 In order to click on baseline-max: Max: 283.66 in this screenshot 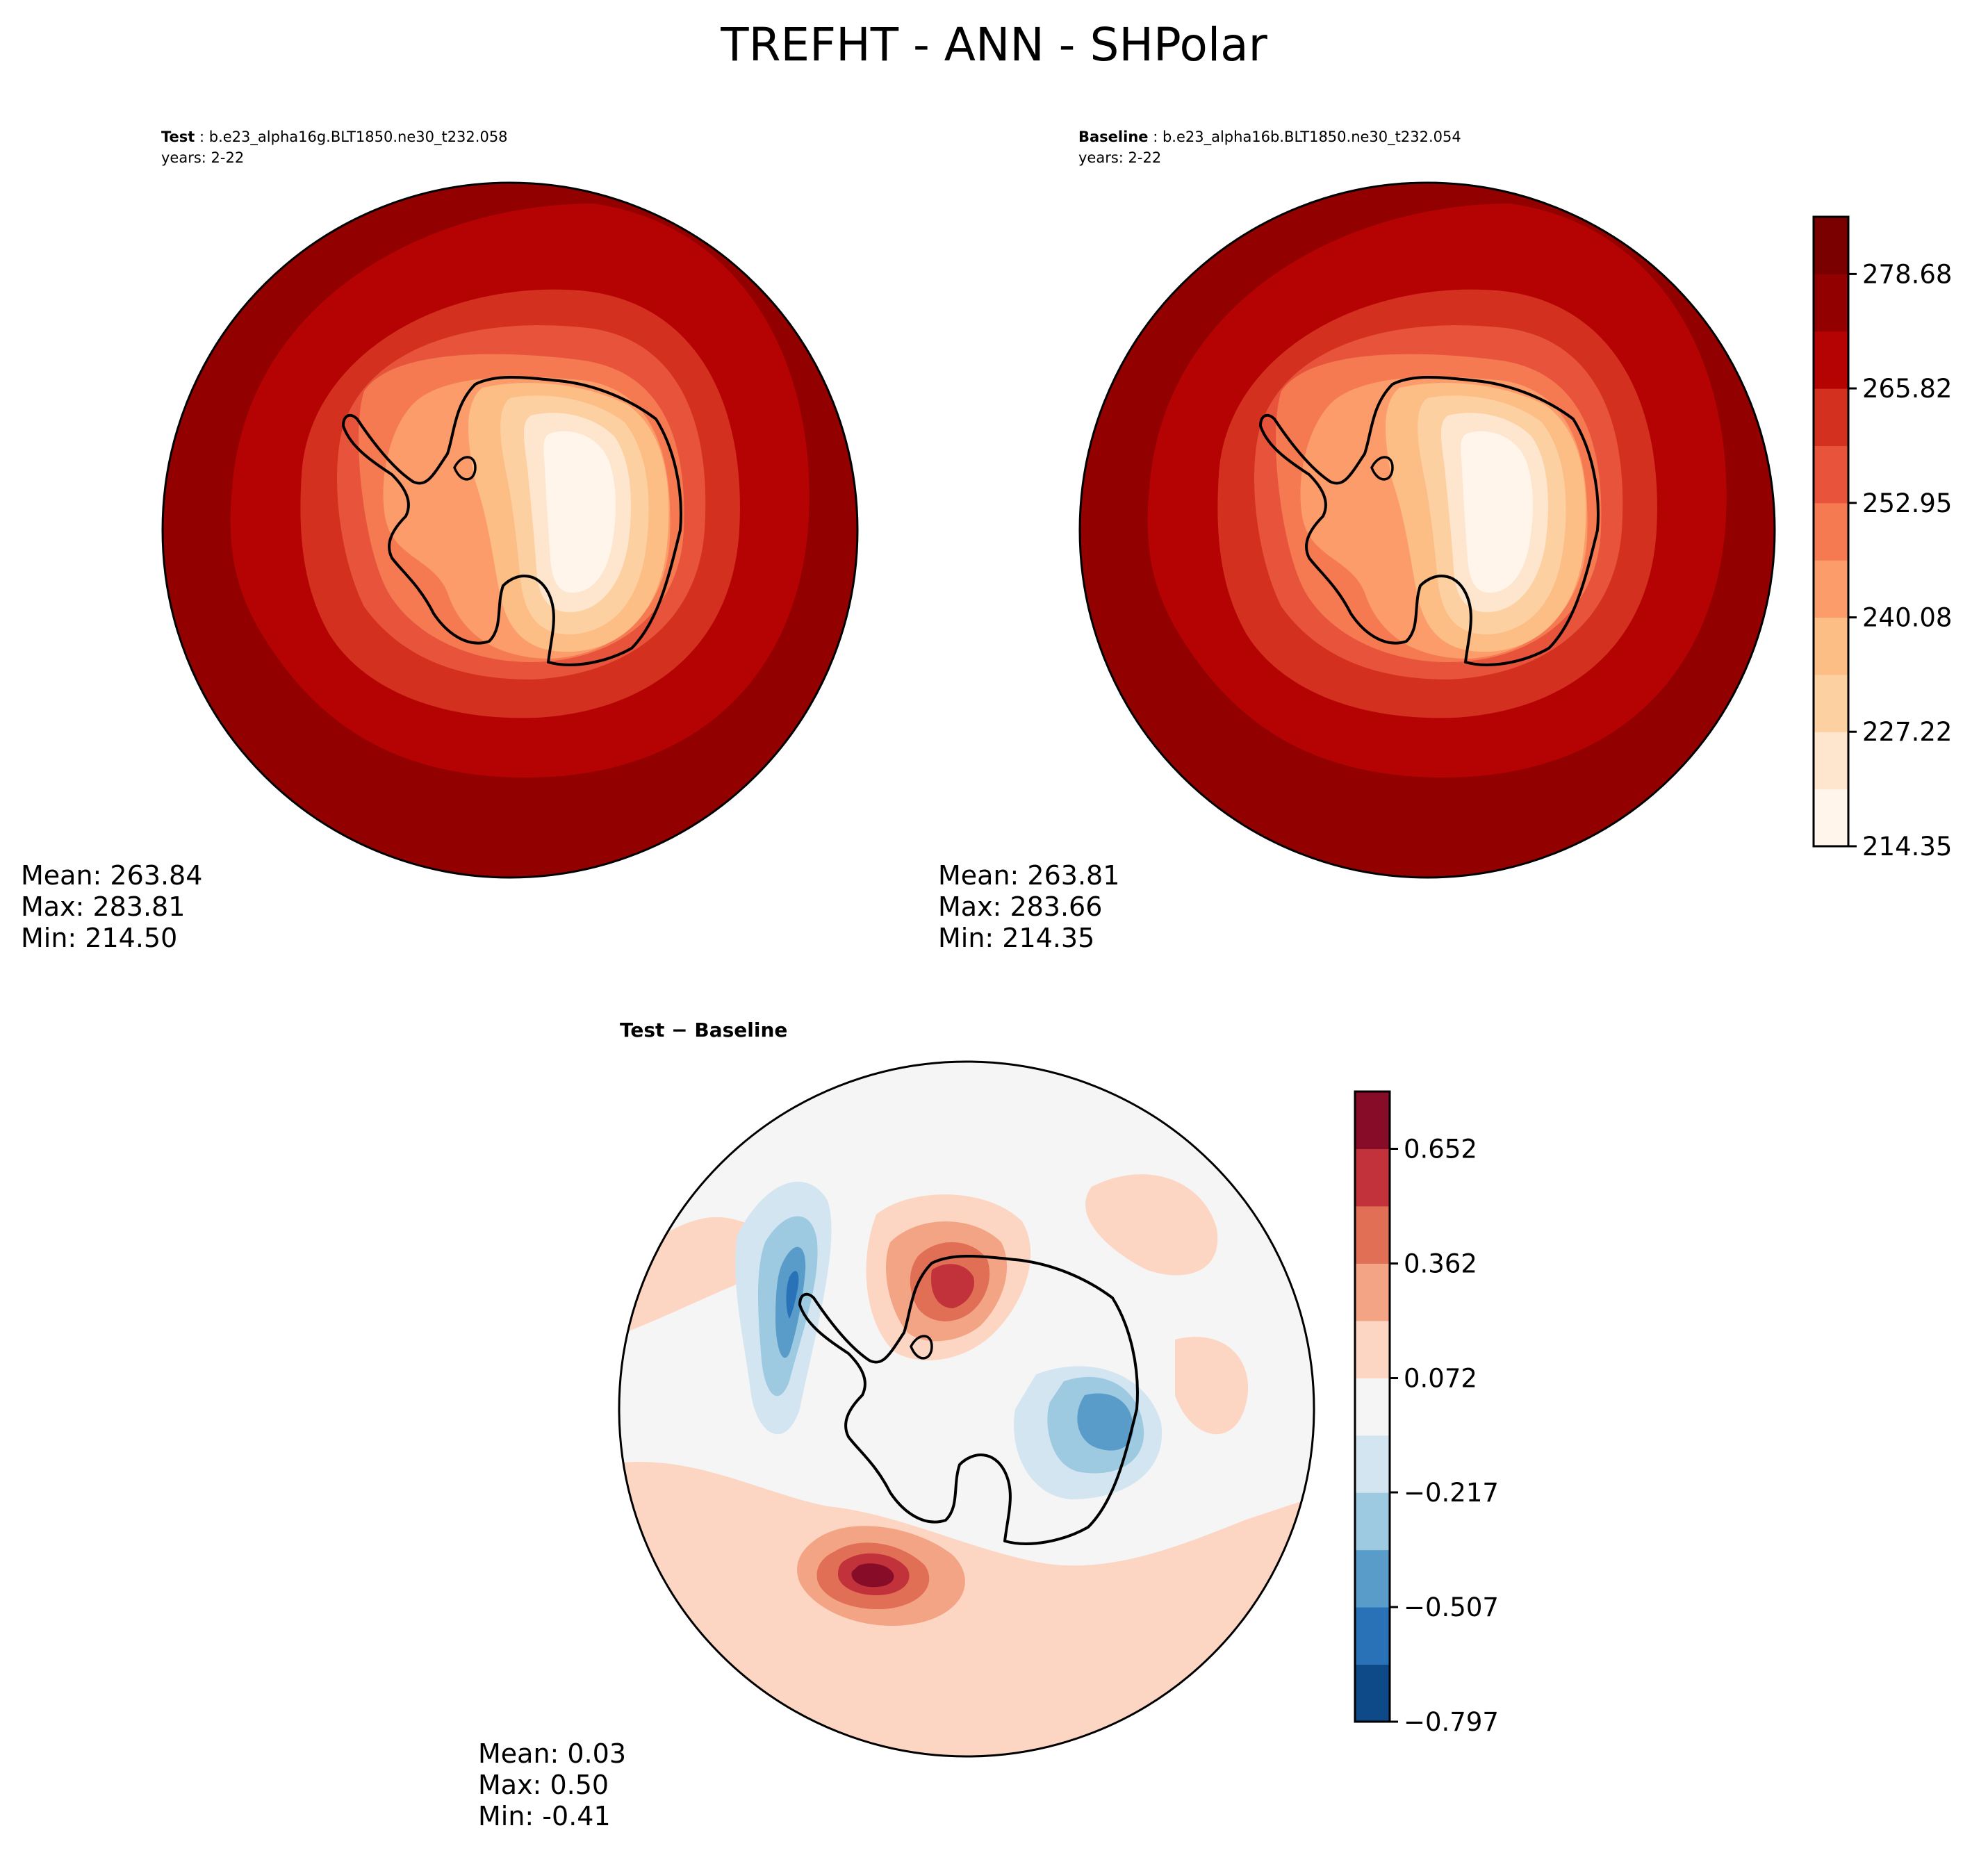, I will do `click(1020, 906)`.